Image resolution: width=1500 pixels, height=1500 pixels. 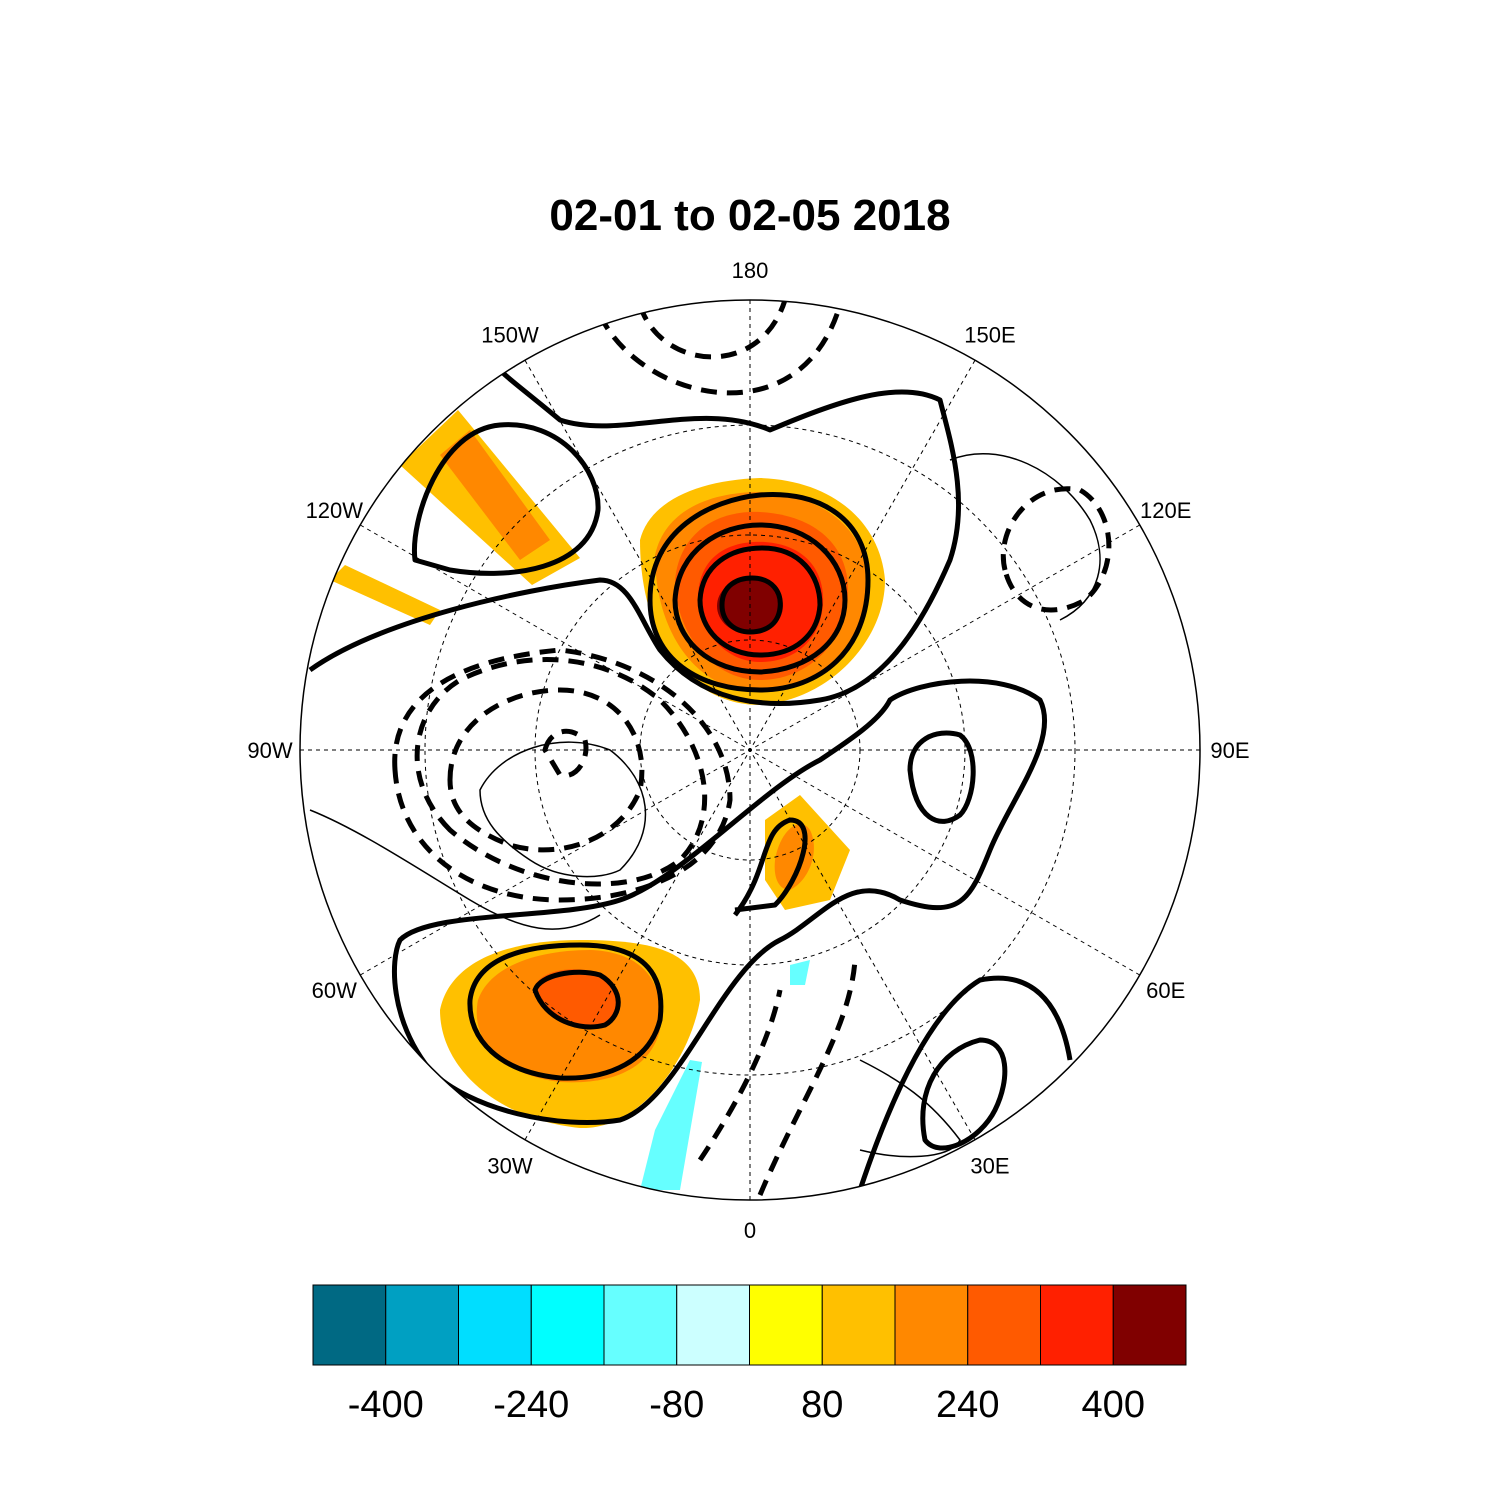 What do you see at coordinates (509, 1166) in the screenshot?
I see `longitude-label: 30W` at bounding box center [509, 1166].